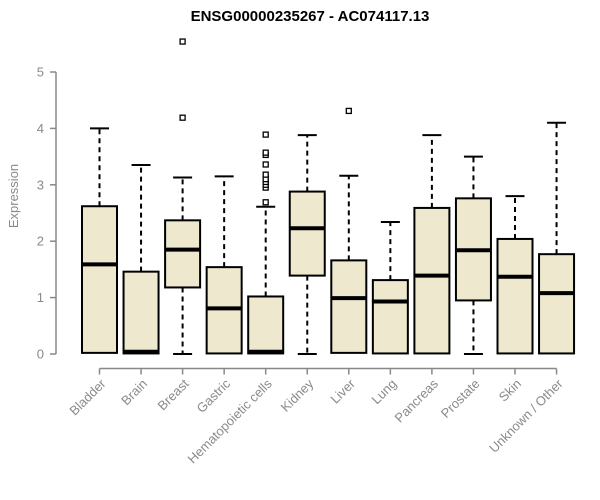 This screenshot has height=500, width=600. Describe the element at coordinates (460, 398) in the screenshot. I see `x-axis-category-label-prostate: Prostate` at that location.